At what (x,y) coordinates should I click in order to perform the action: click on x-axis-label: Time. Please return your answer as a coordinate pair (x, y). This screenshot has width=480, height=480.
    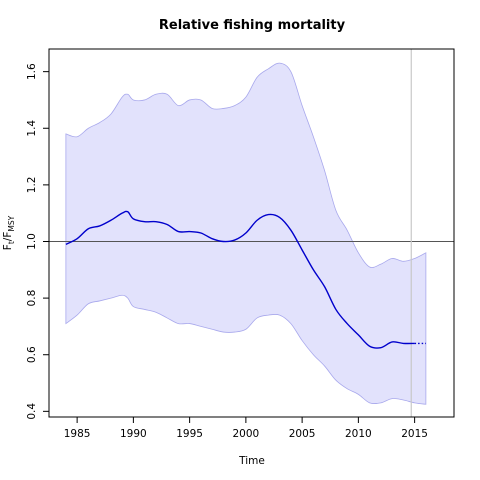
    Looking at the image, I should click on (251, 461).